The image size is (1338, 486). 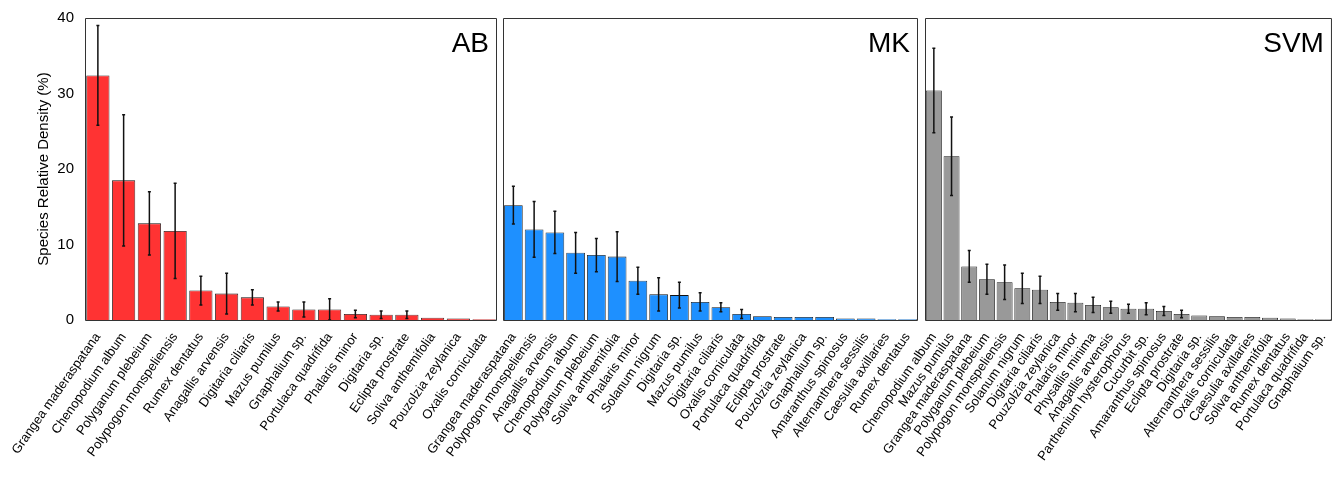 I want to click on chart-title: MK, so click(x=889, y=42).